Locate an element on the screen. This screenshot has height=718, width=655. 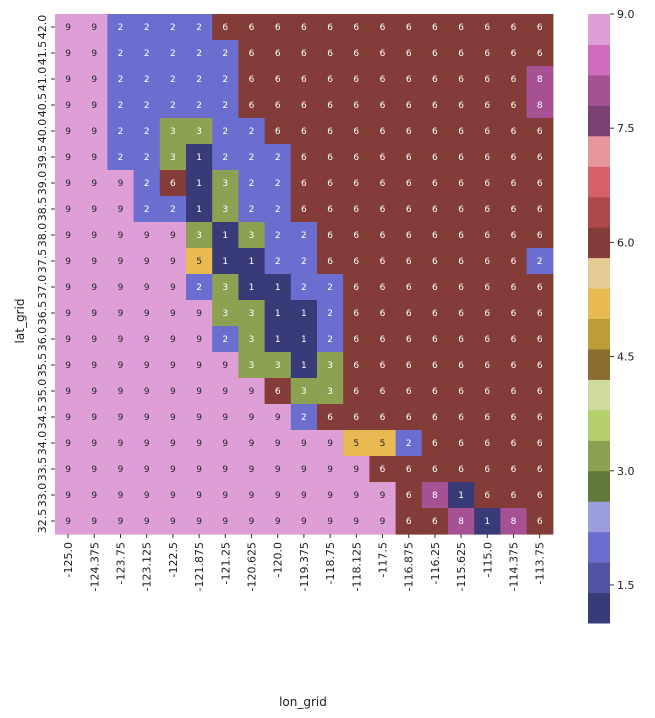
y-tick-label: 35.0 is located at coordinates (42, 391).